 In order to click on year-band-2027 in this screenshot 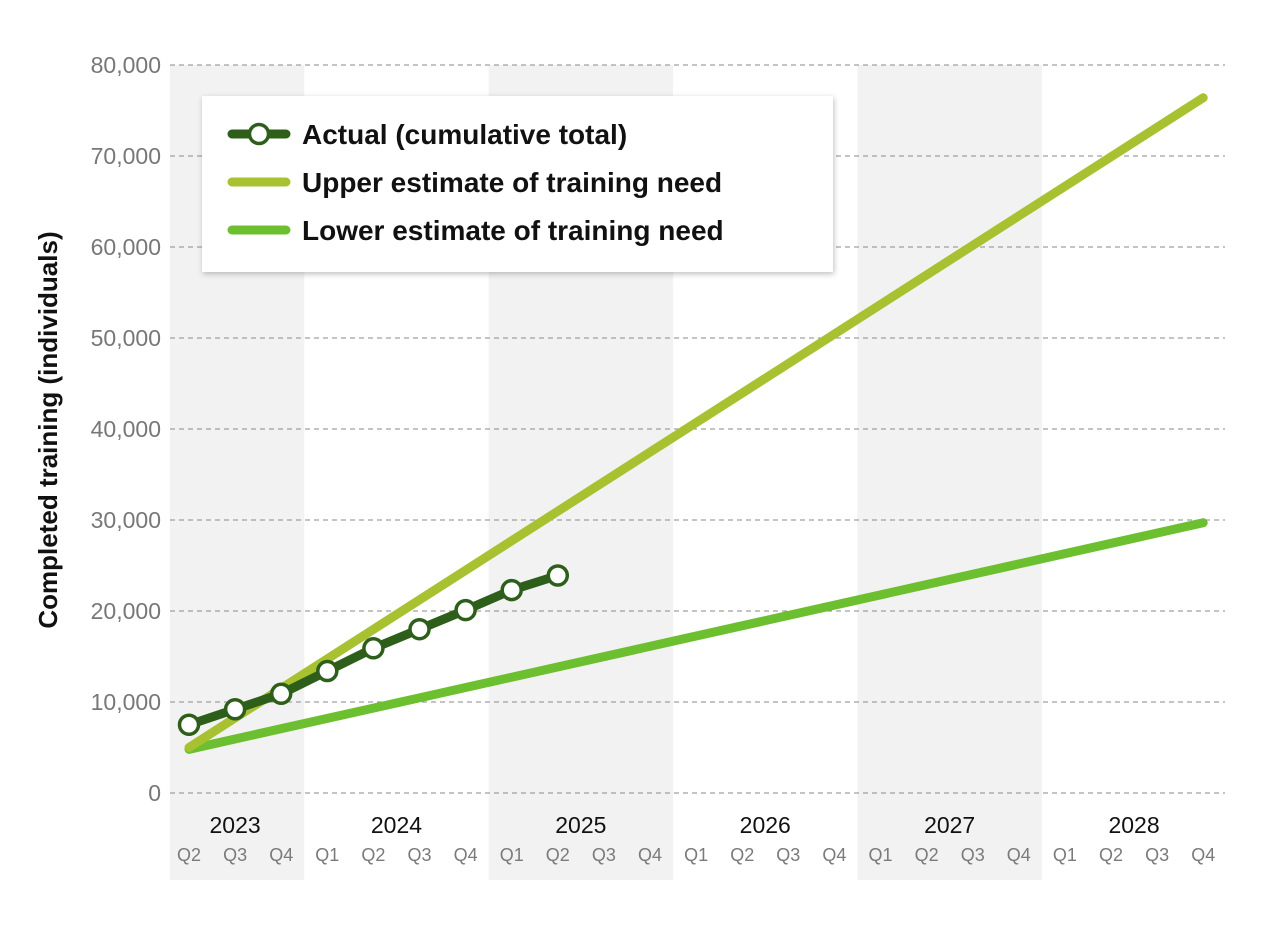, I will do `click(949, 472)`.